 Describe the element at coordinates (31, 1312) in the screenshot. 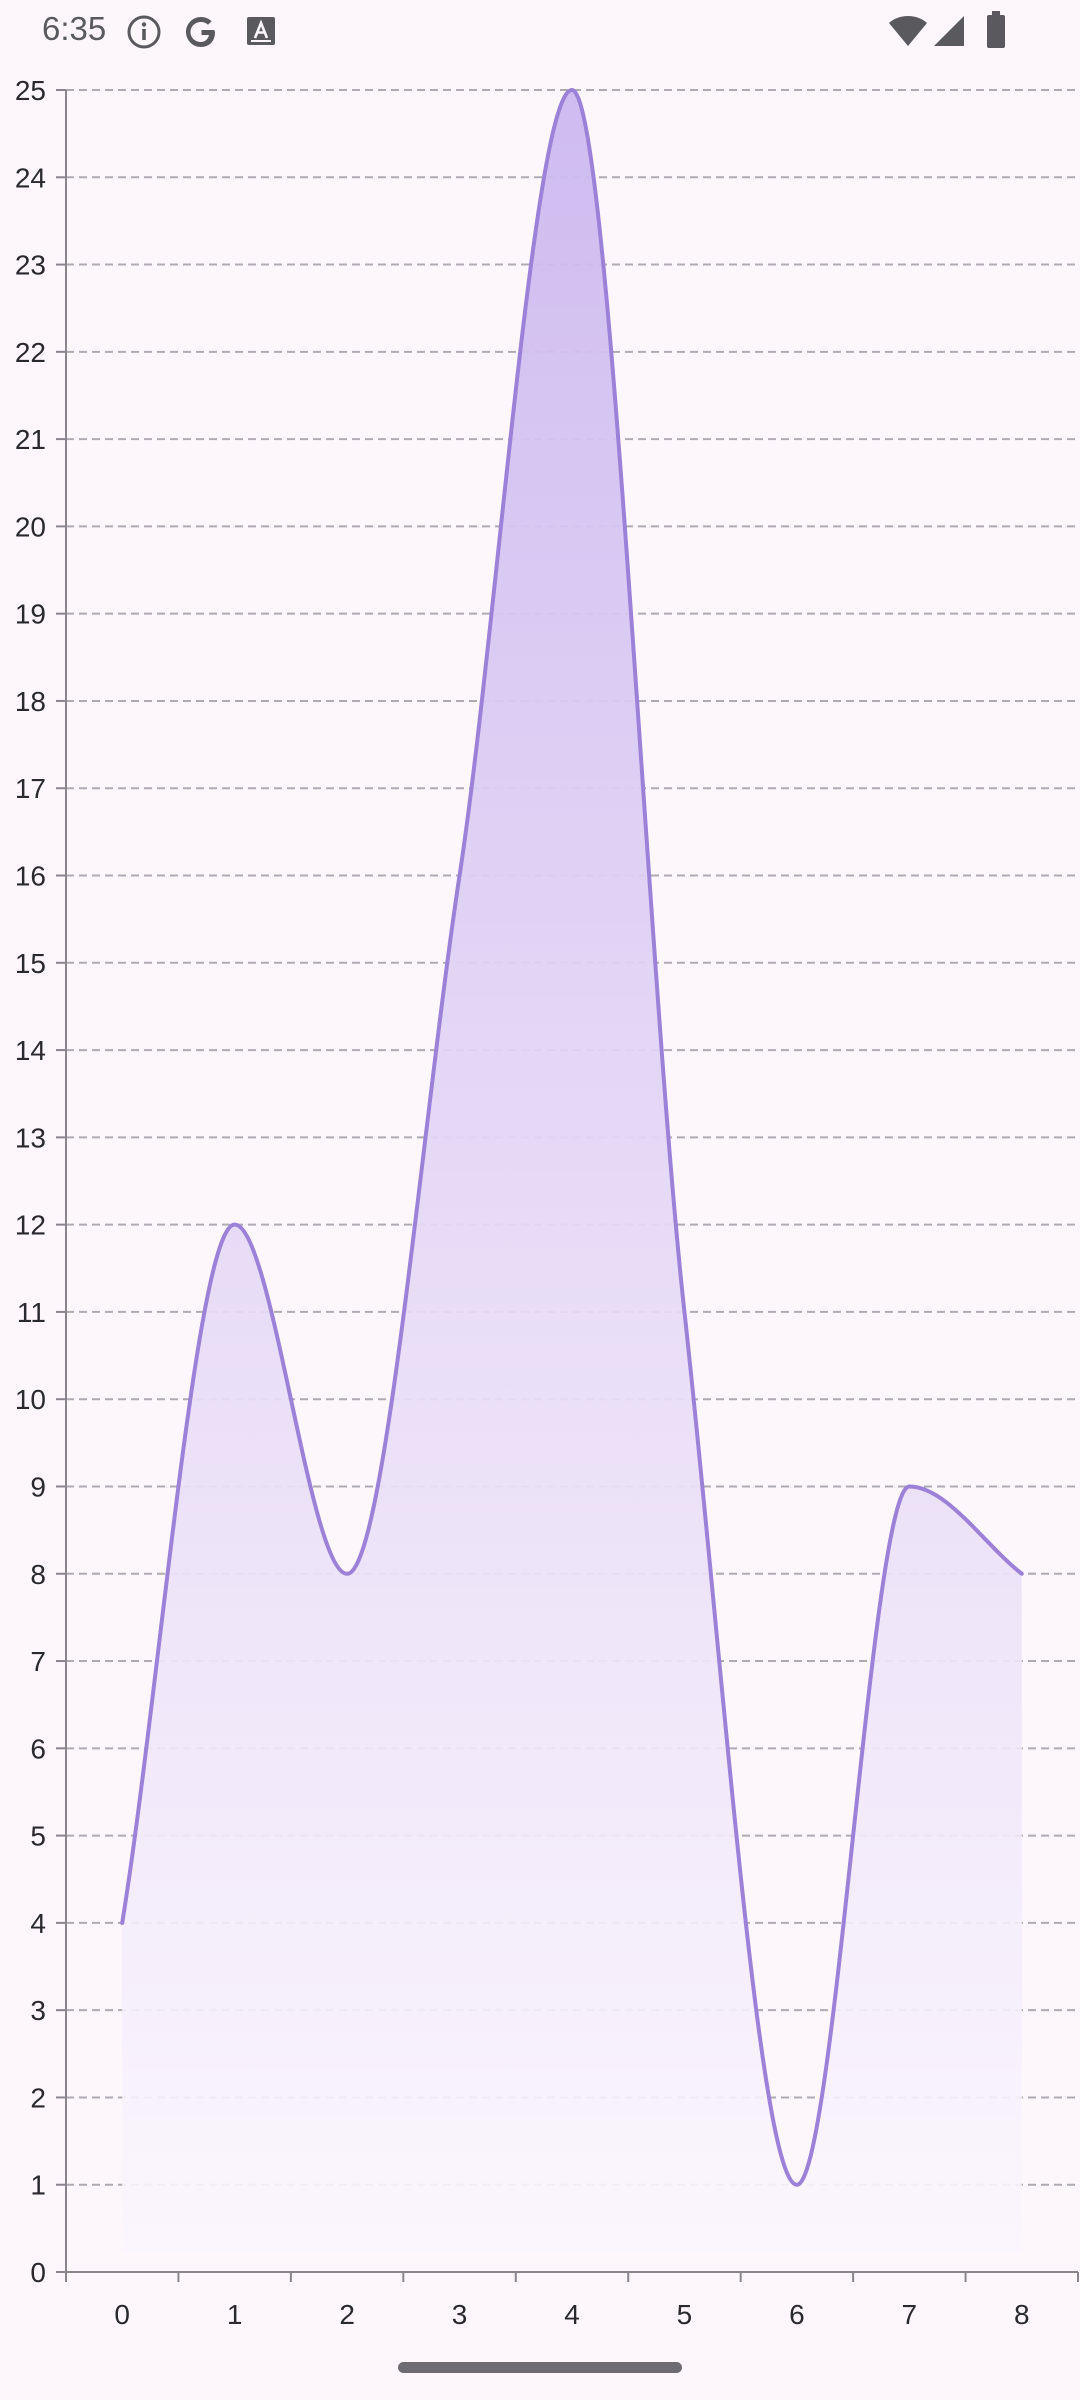

I see `y-tick-label: 11` at that location.